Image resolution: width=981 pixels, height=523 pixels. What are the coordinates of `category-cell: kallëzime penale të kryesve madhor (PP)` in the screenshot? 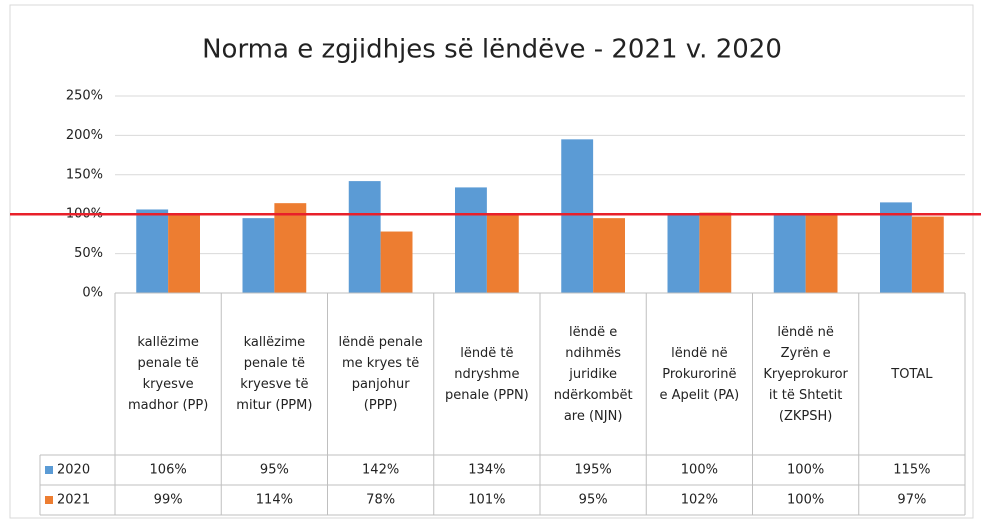 It's located at (168, 374).